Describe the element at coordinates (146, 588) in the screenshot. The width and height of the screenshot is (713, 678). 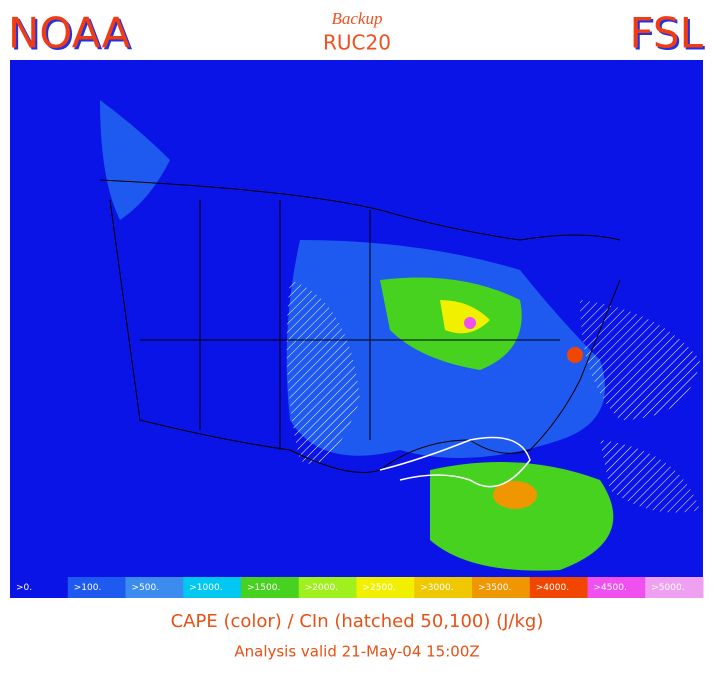
I see `legend-label: >500.` at that location.